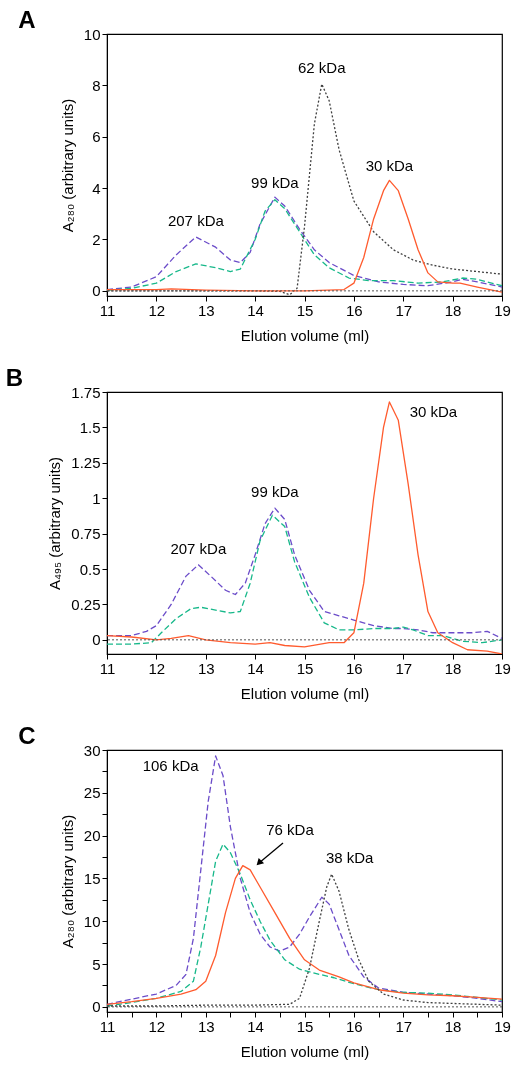 This screenshot has height=1072, width=516. Describe the element at coordinates (27, 735) in the screenshot. I see `chart-title: C` at that location.